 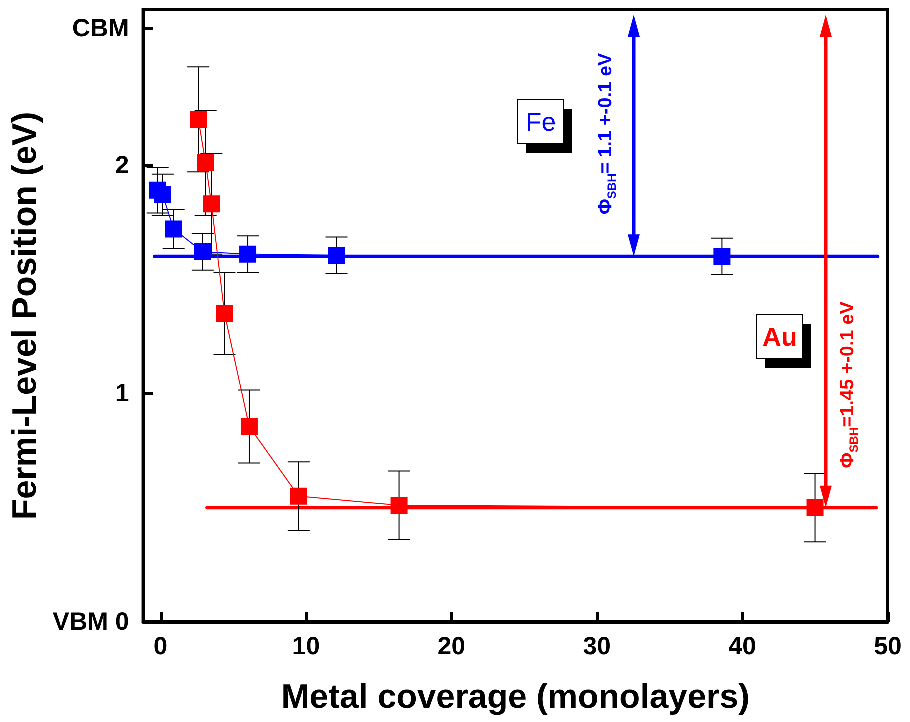 What do you see at coordinates (888, 646) in the screenshot?
I see `x-tick-label: 50` at bounding box center [888, 646].